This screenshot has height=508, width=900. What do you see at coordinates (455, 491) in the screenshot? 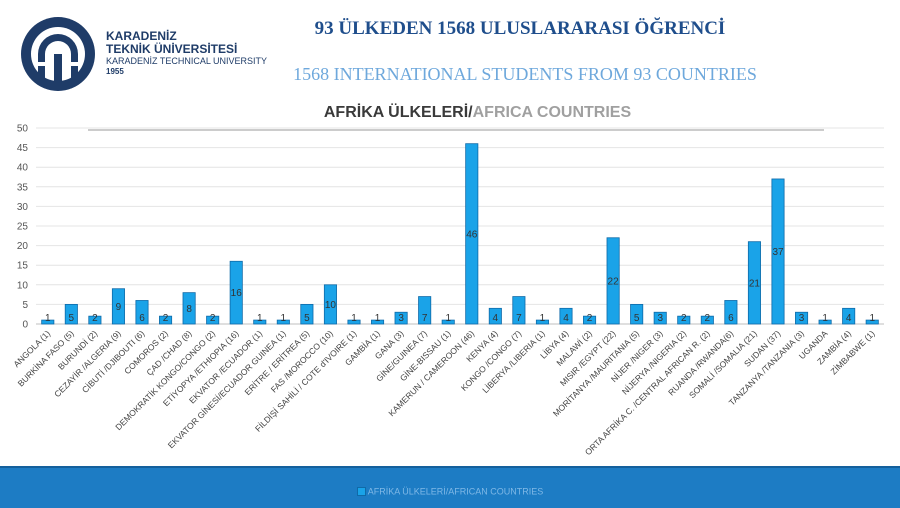
I see `legend-label: AFRİKA ÜLKELERİ/AFRICAN COUNTRIES` at bounding box center [455, 491].